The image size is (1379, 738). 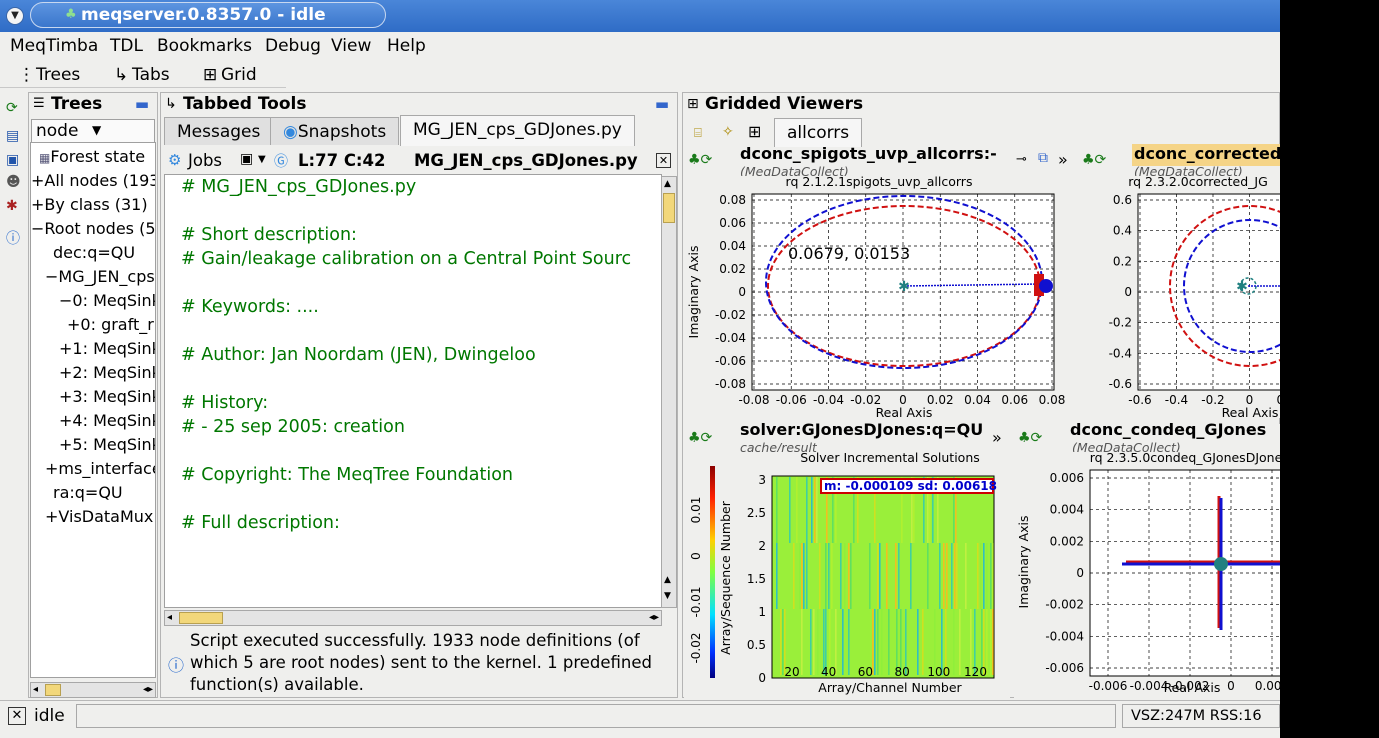 I want to click on plot1-title: dconc_spigots_uvp_allcorrs:-, so click(x=868, y=155).